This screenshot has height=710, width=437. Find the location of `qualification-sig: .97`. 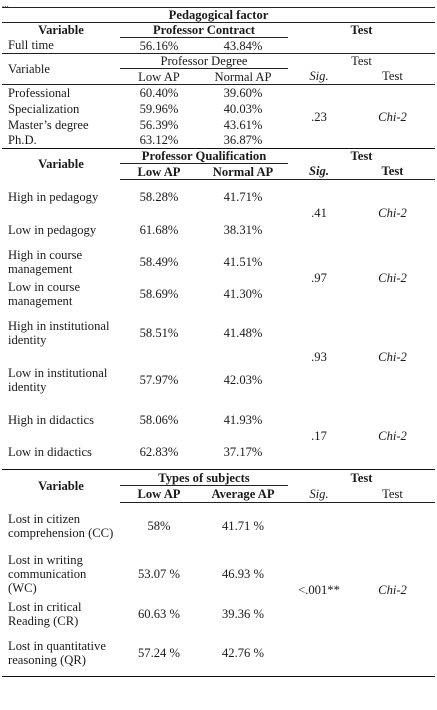

qualification-sig: .97 is located at coordinates (319, 277).